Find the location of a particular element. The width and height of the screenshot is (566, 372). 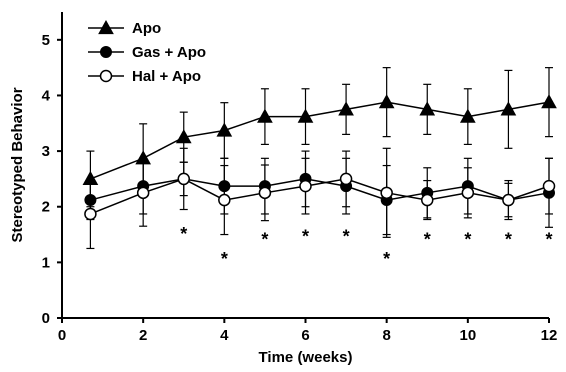

x-tick-label: 10 is located at coordinates (467, 335).